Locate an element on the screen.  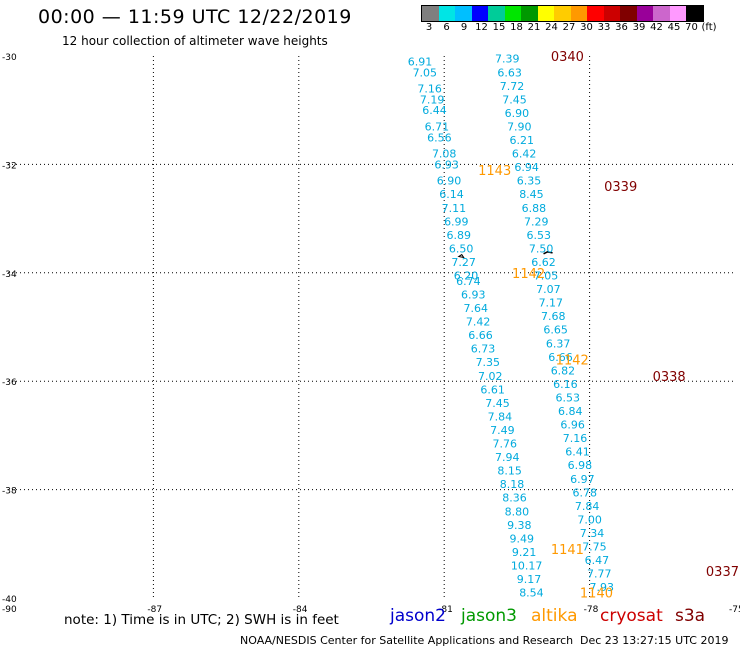
wave-height-value: 6.47 is located at coordinates (597, 560).